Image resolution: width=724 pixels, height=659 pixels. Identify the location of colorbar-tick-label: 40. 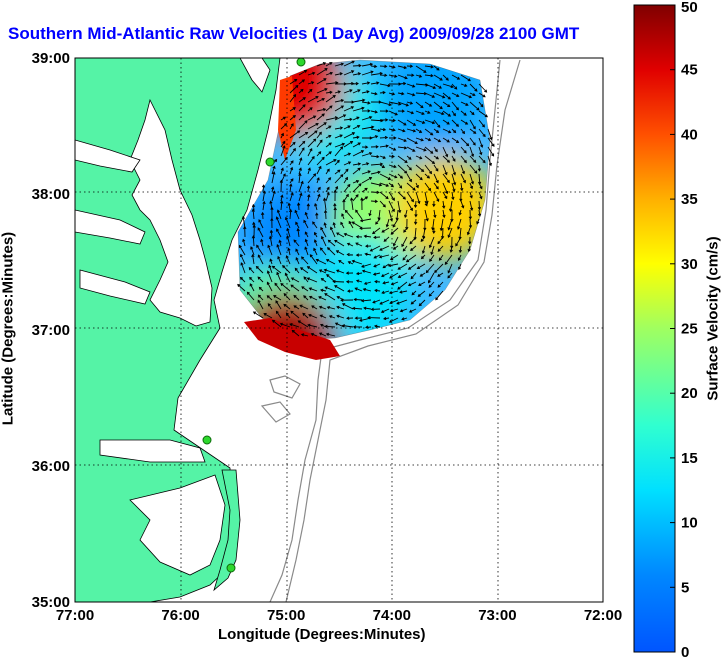
(689, 134).